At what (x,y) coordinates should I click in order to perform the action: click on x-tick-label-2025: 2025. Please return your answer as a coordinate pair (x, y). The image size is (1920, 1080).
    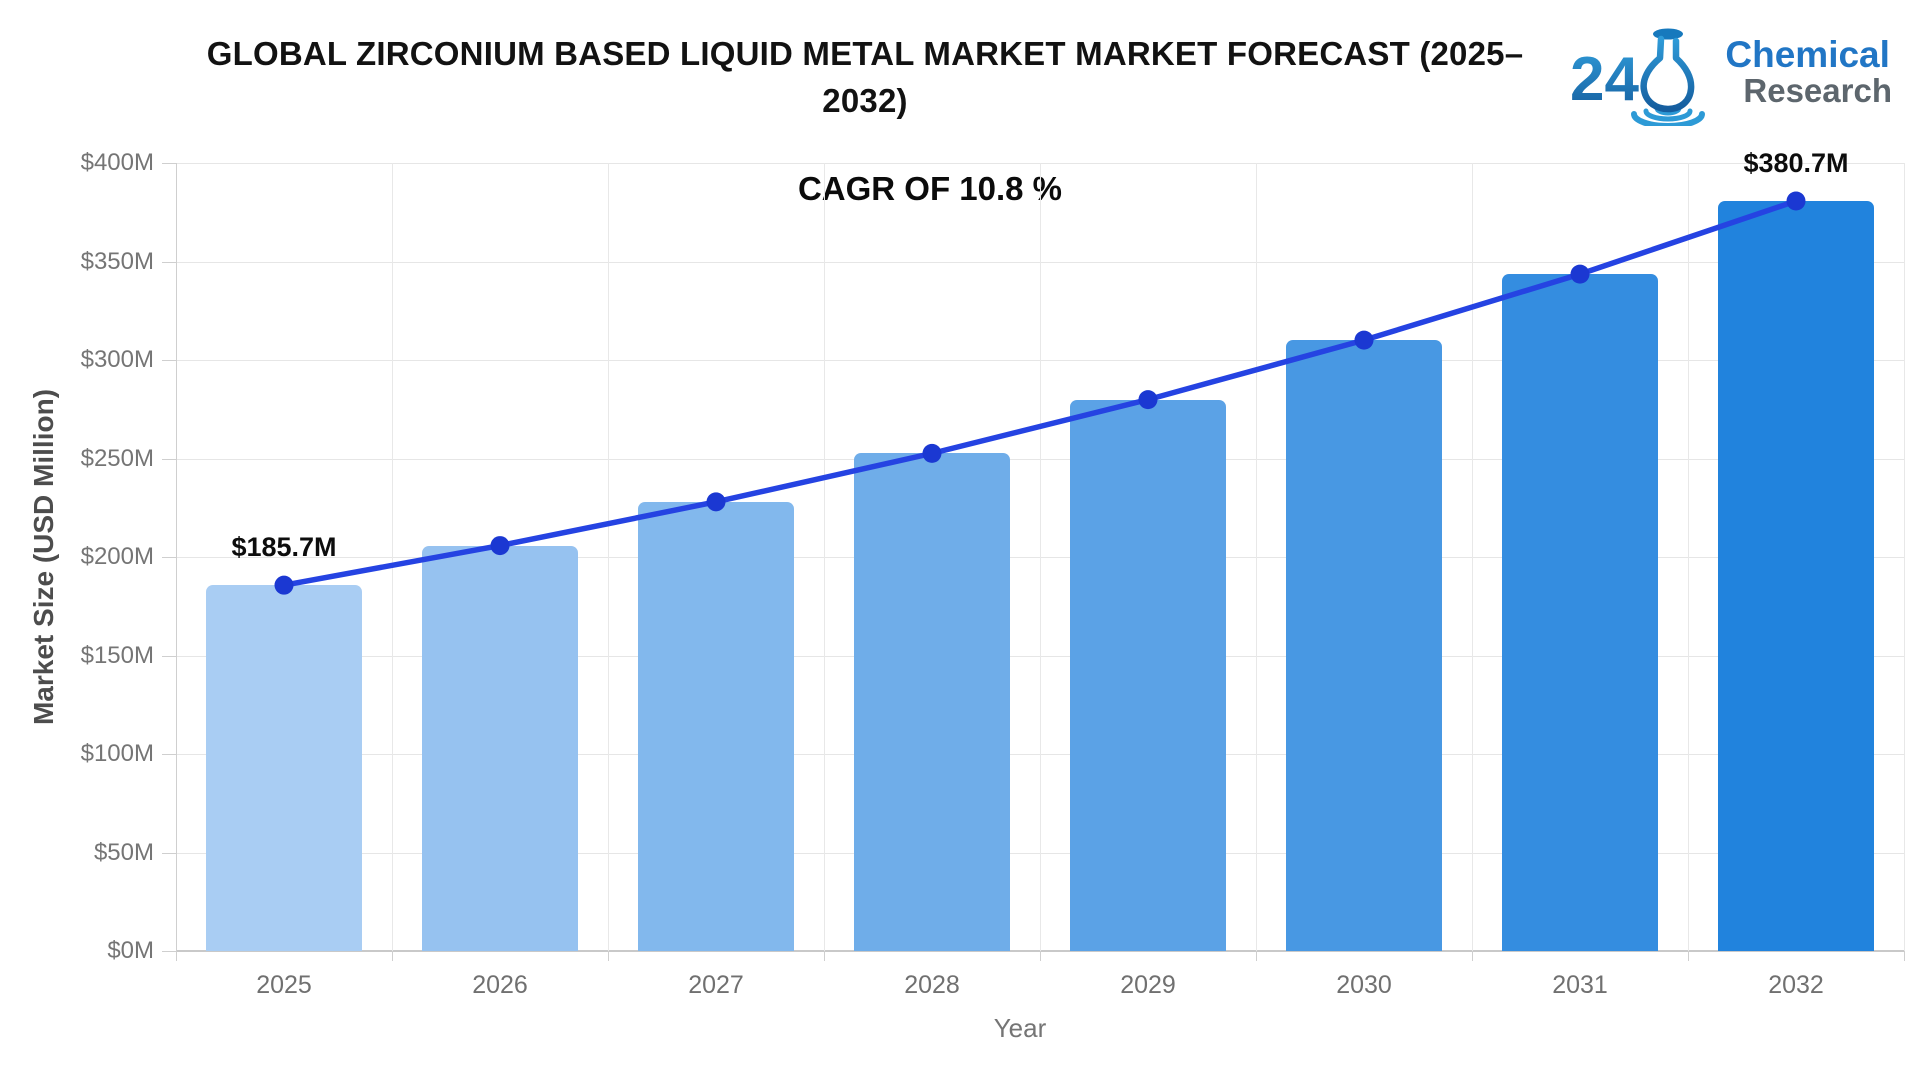
    Looking at the image, I should click on (284, 985).